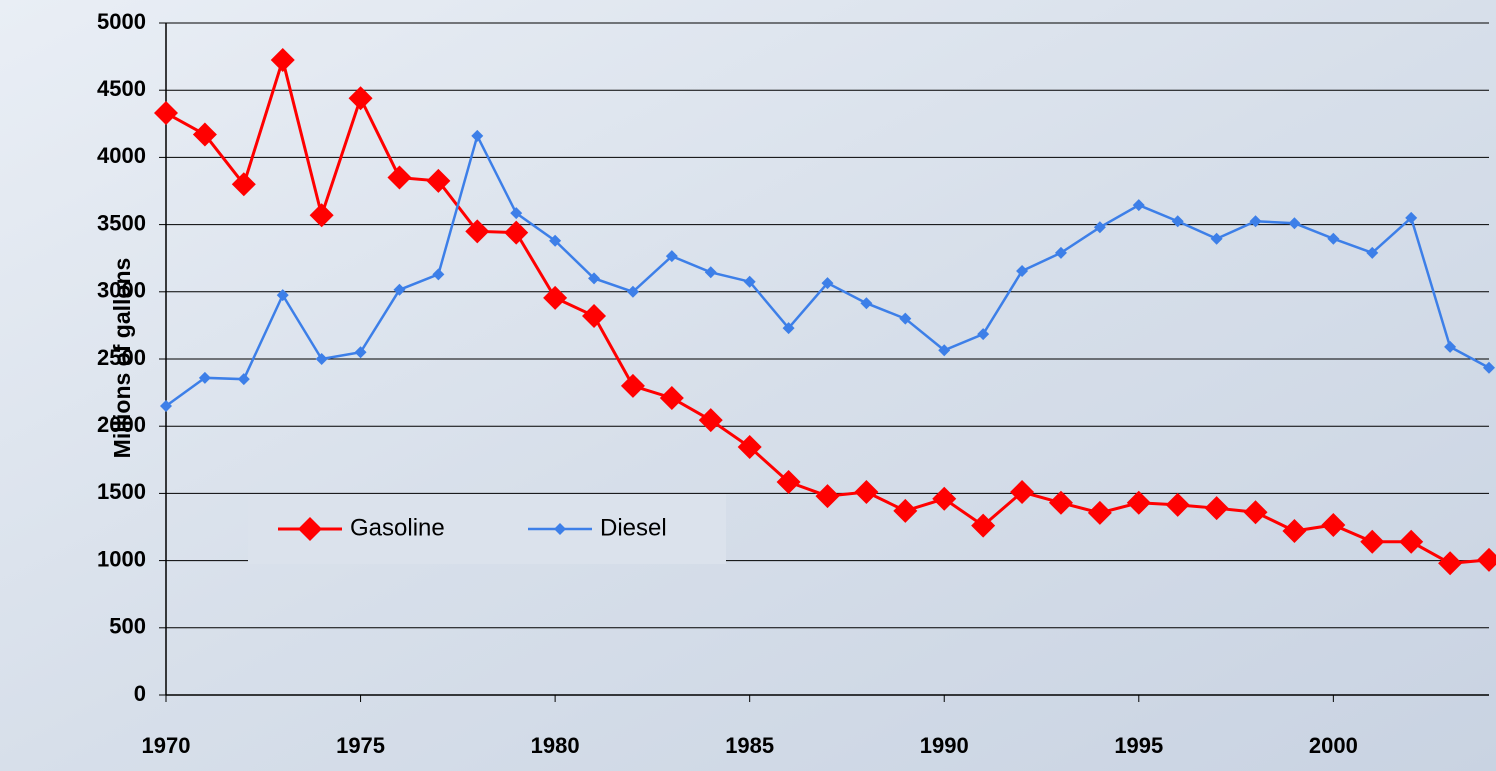  I want to click on legend-label: Diesel, so click(633, 527).